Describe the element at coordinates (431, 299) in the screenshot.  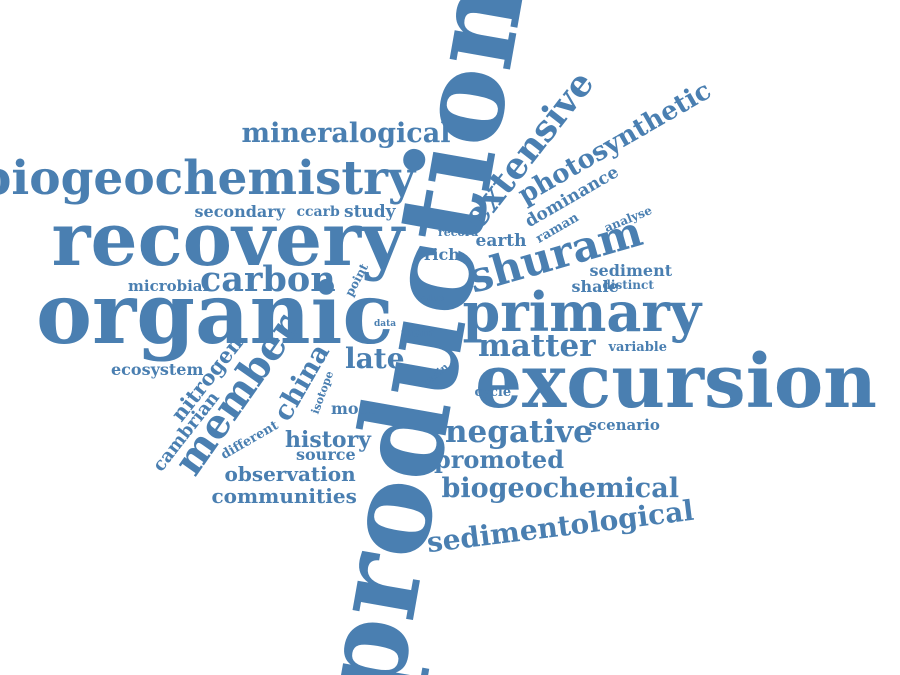
I see `word-value: value` at that location.